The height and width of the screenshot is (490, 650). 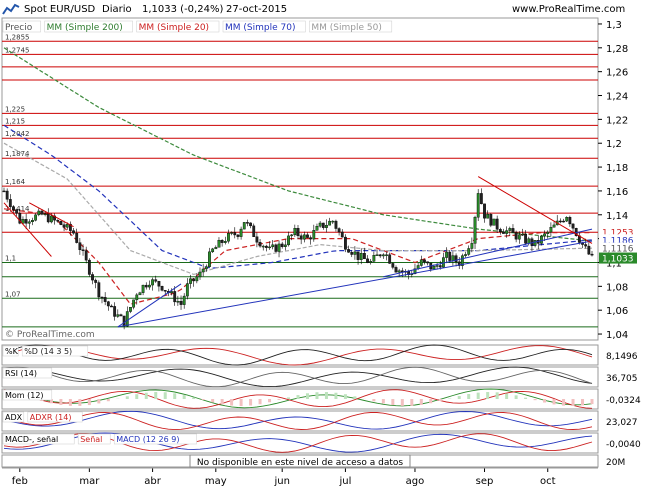 I want to click on x-tick-label: mar, so click(x=89, y=481).